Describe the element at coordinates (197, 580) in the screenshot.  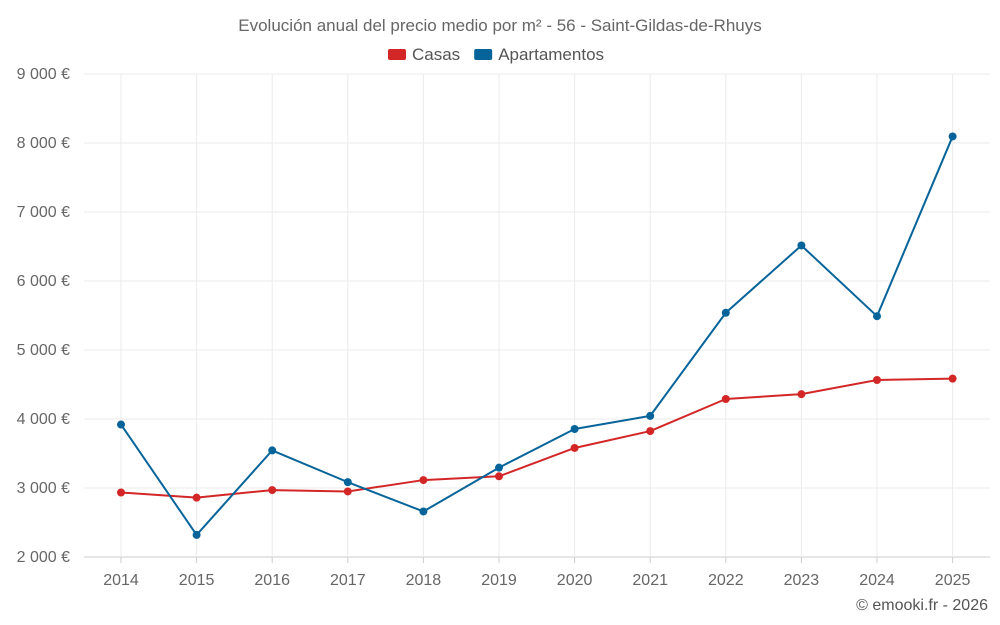
I see `x-tick-label: 2015` at that location.